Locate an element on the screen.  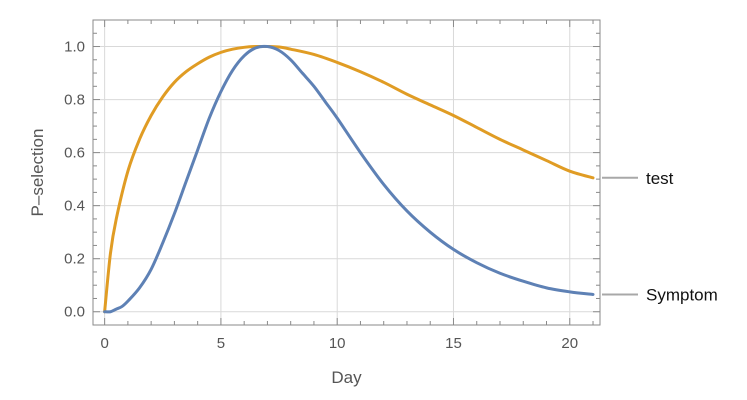
y-tick-label: 0.2 is located at coordinates (74, 259).